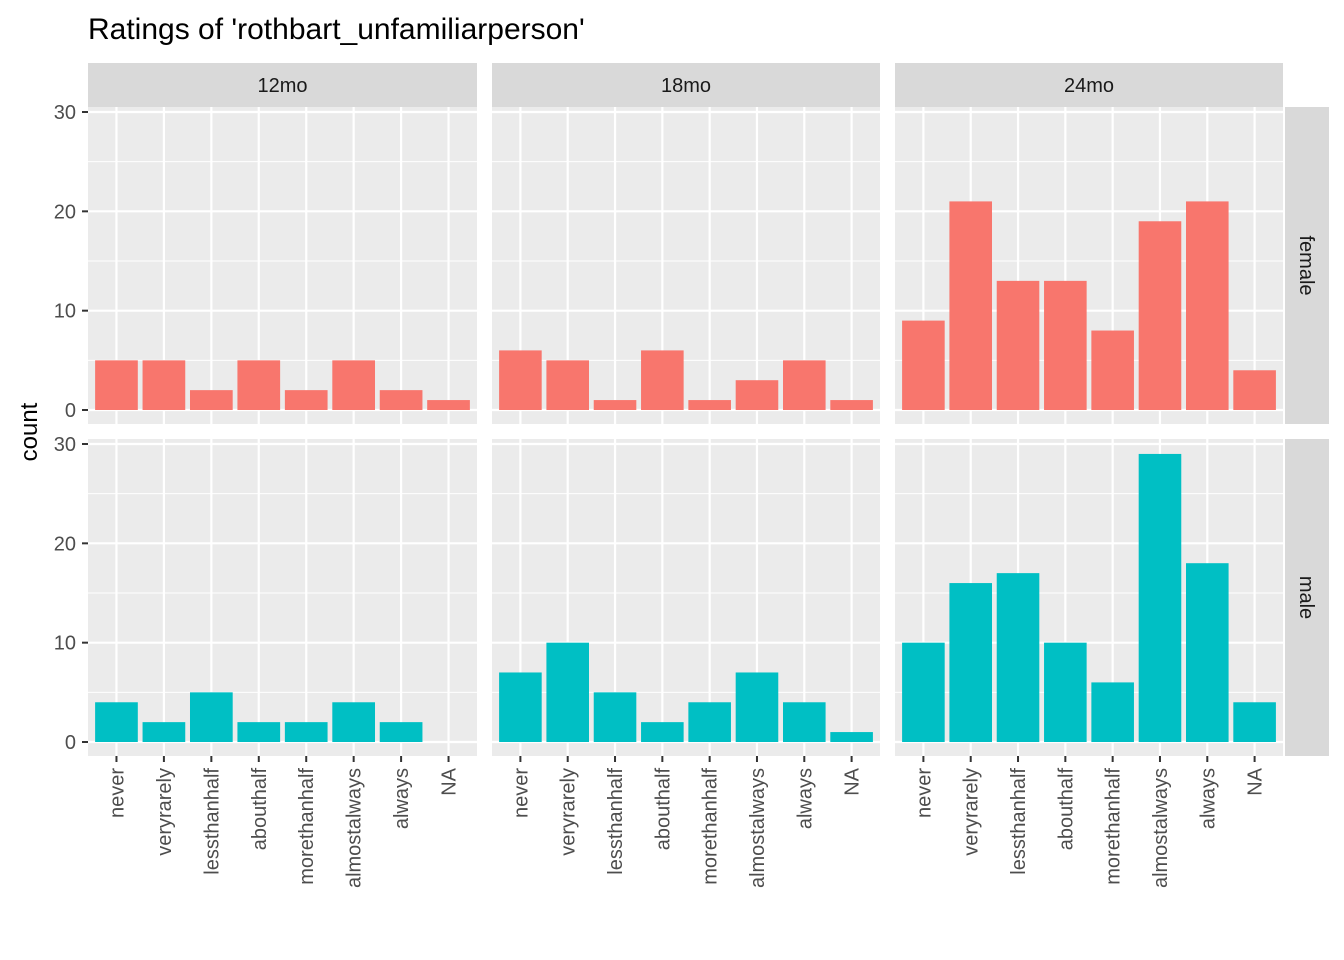 The image size is (1344, 960). I want to click on x-tick-label-12mo: never, so click(117, 793).